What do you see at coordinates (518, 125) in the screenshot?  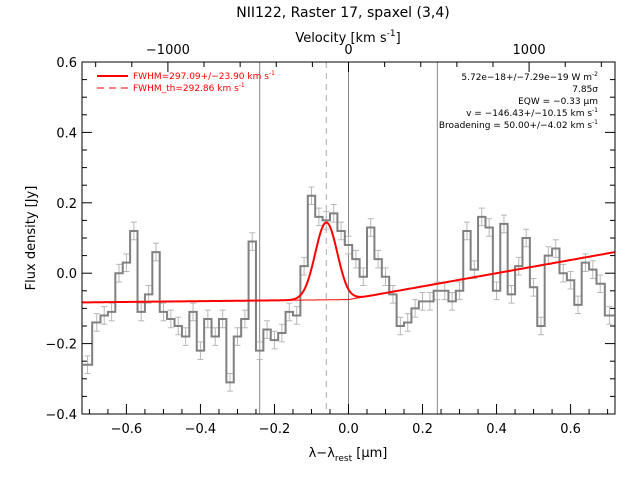 I see `annotation-line-broadening: Broadening = 50.00+/−4.02 km s-1` at bounding box center [518, 125].